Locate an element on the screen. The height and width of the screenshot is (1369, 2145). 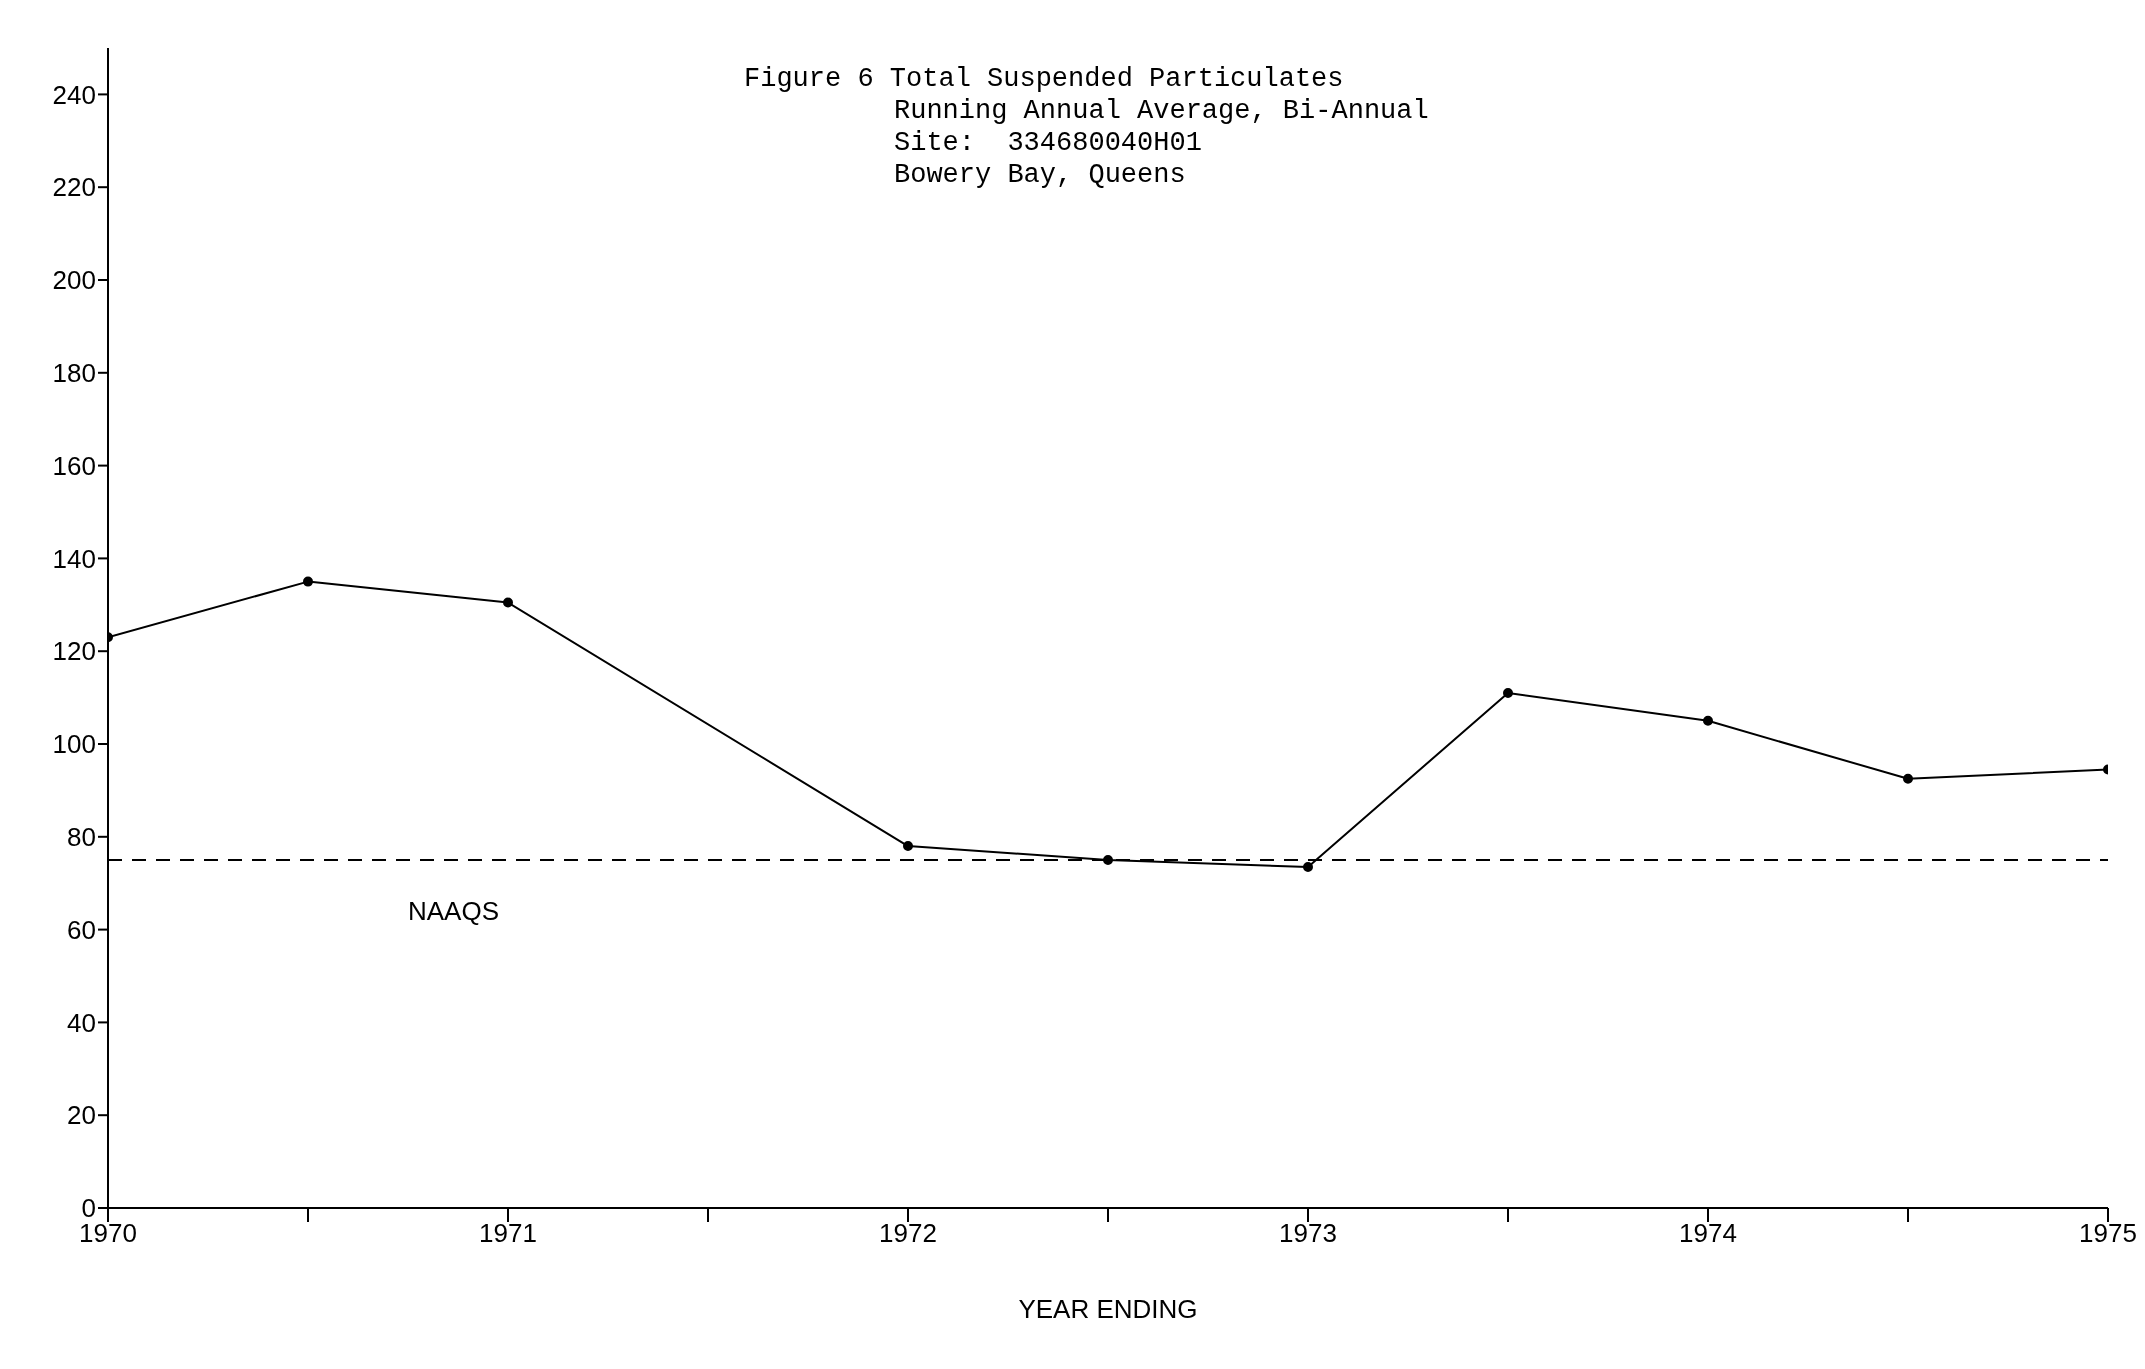
y-tick-label: 200 is located at coordinates (74, 280).